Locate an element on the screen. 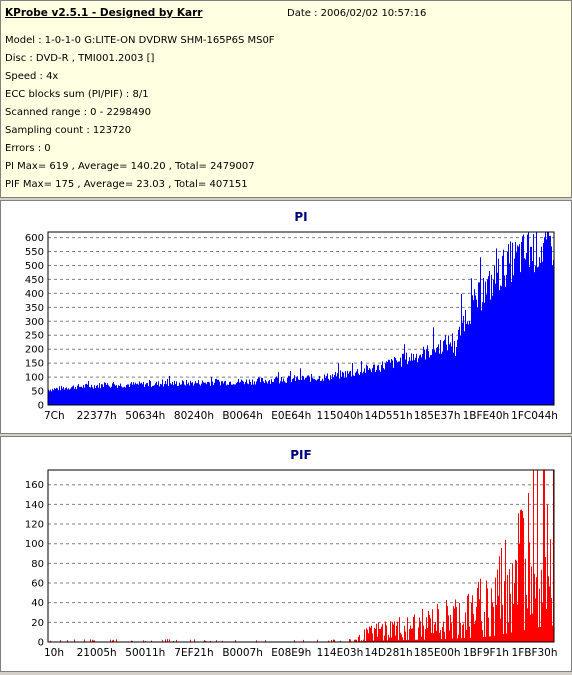  x-tick-label: 1BFE40h is located at coordinates (486, 416).